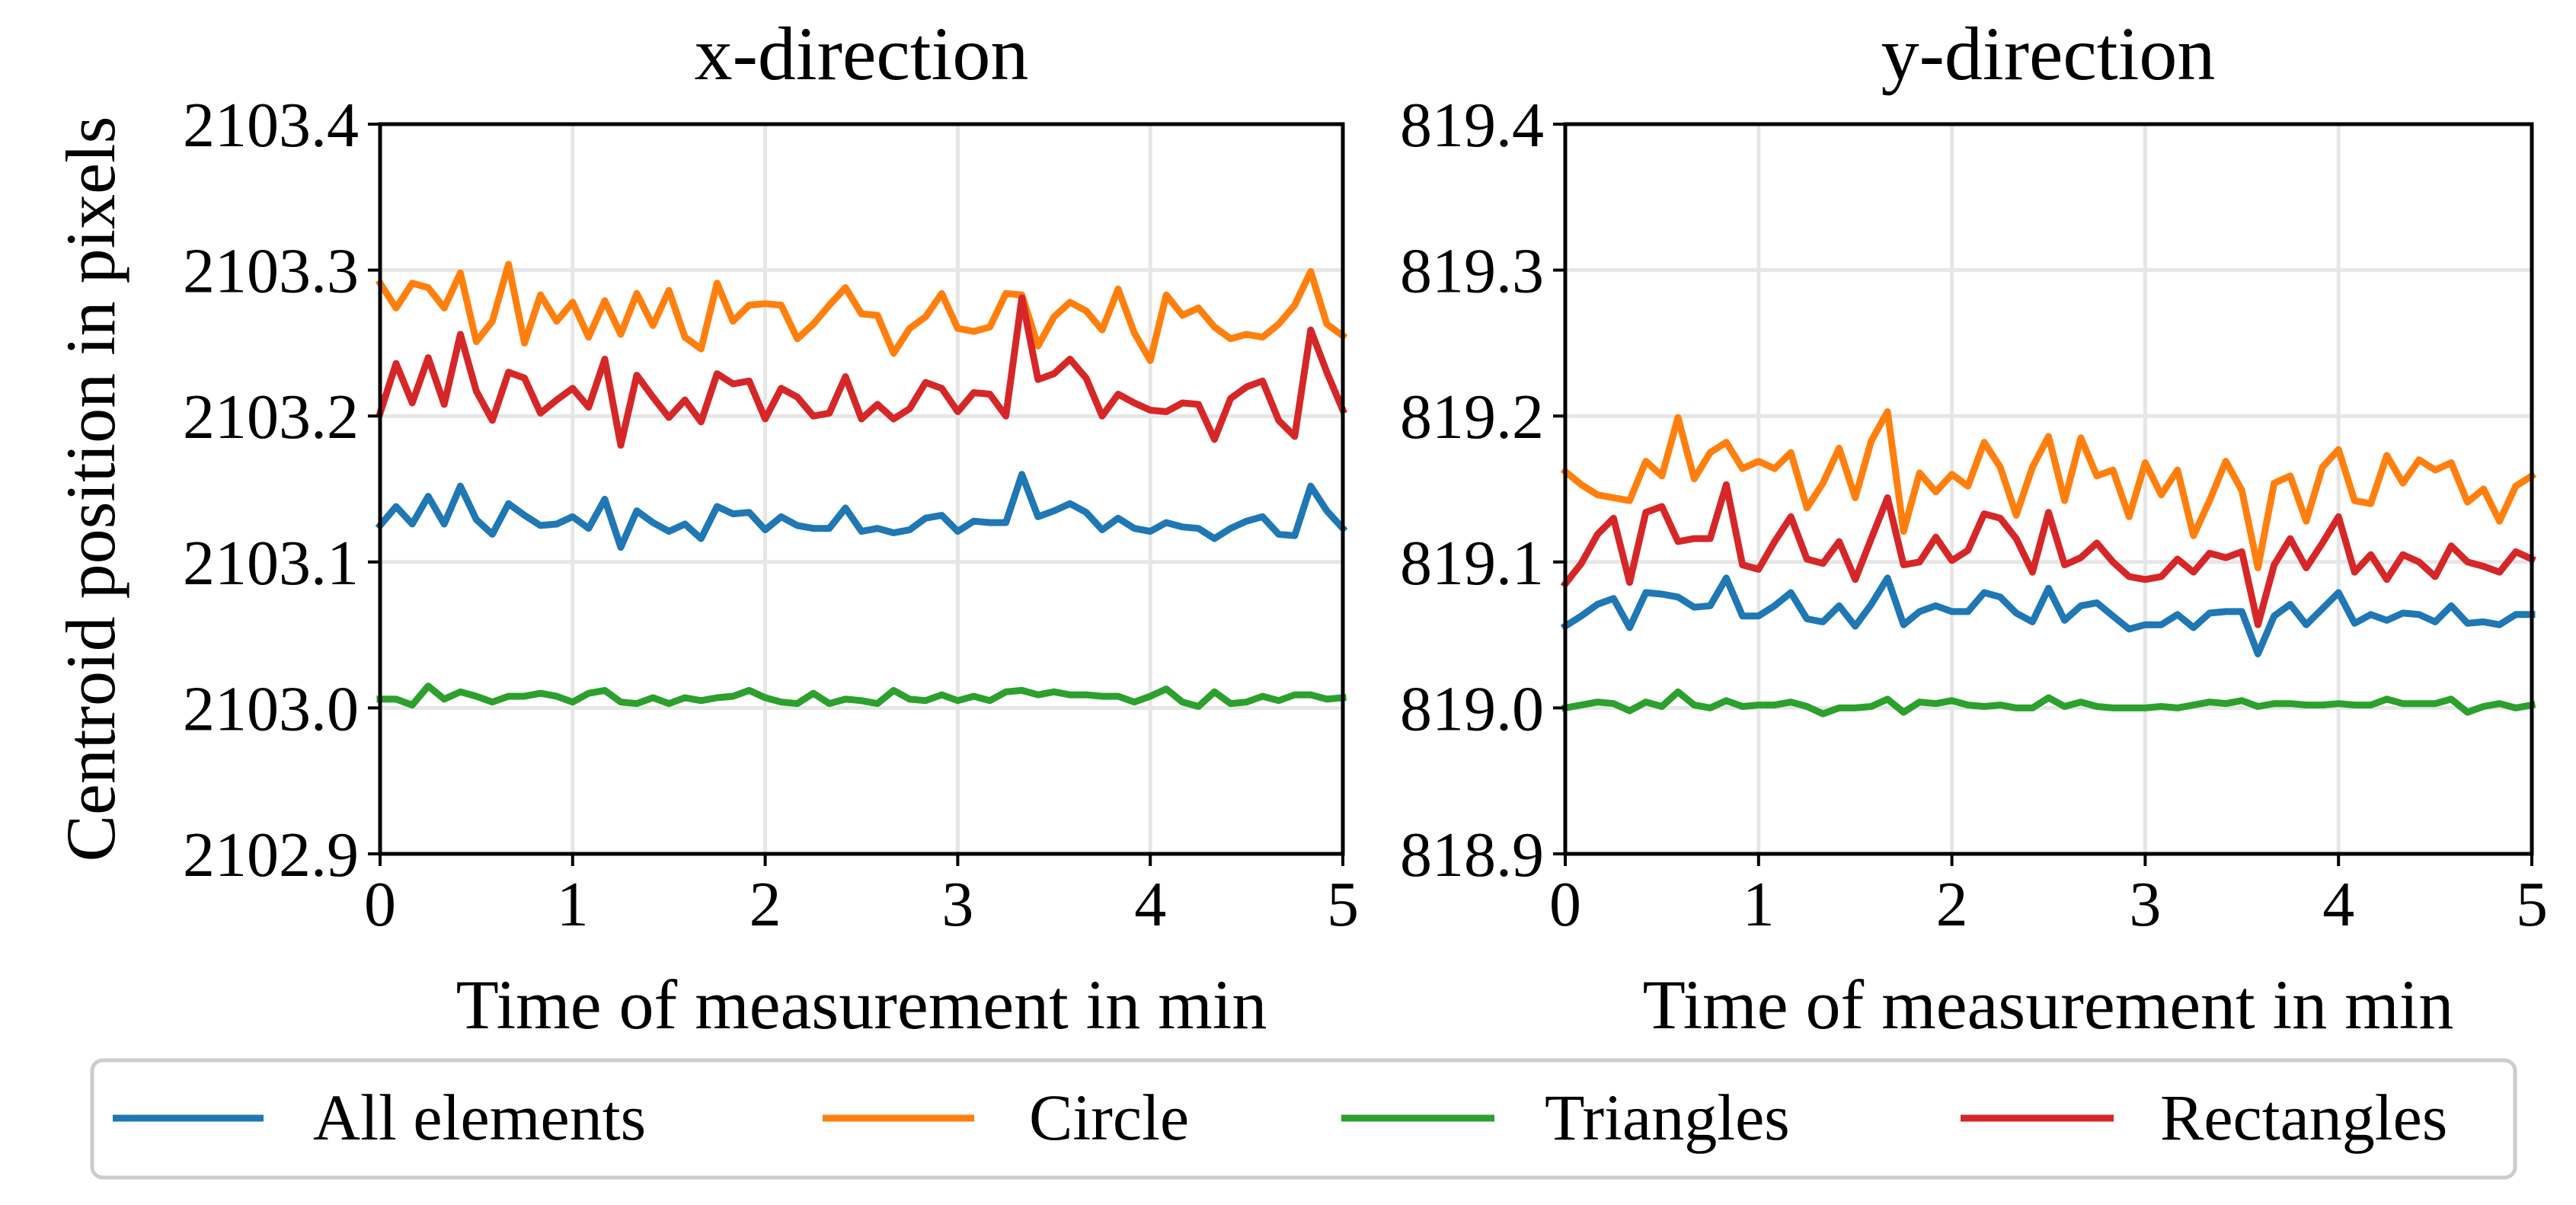  Describe the element at coordinates (862, 53) in the screenshot. I see `x-direction-title: x-direction` at that location.